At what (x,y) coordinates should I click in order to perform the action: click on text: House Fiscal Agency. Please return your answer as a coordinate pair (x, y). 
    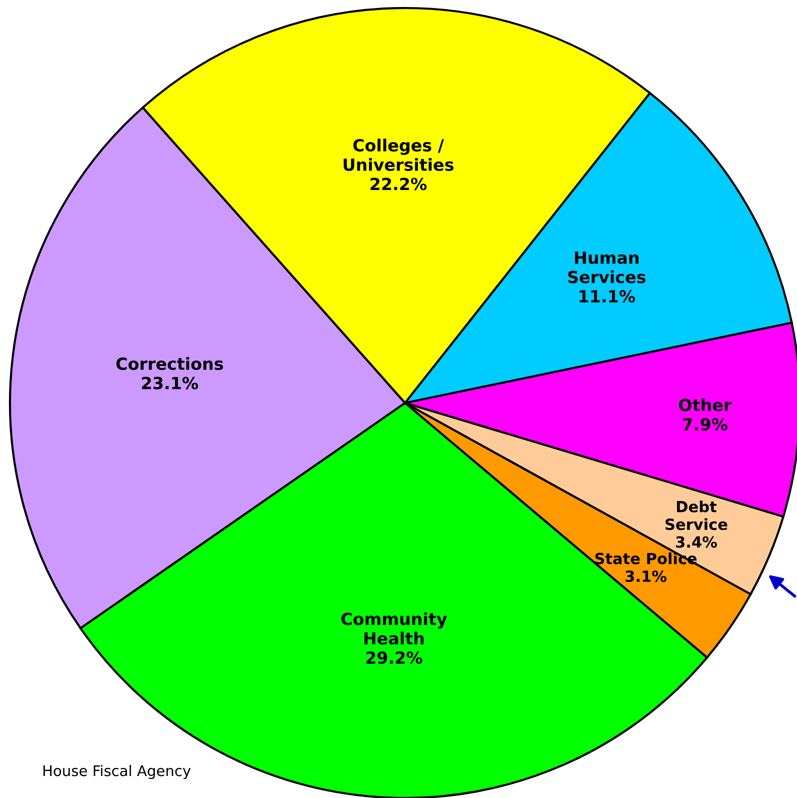
    Looking at the image, I should click on (117, 772).